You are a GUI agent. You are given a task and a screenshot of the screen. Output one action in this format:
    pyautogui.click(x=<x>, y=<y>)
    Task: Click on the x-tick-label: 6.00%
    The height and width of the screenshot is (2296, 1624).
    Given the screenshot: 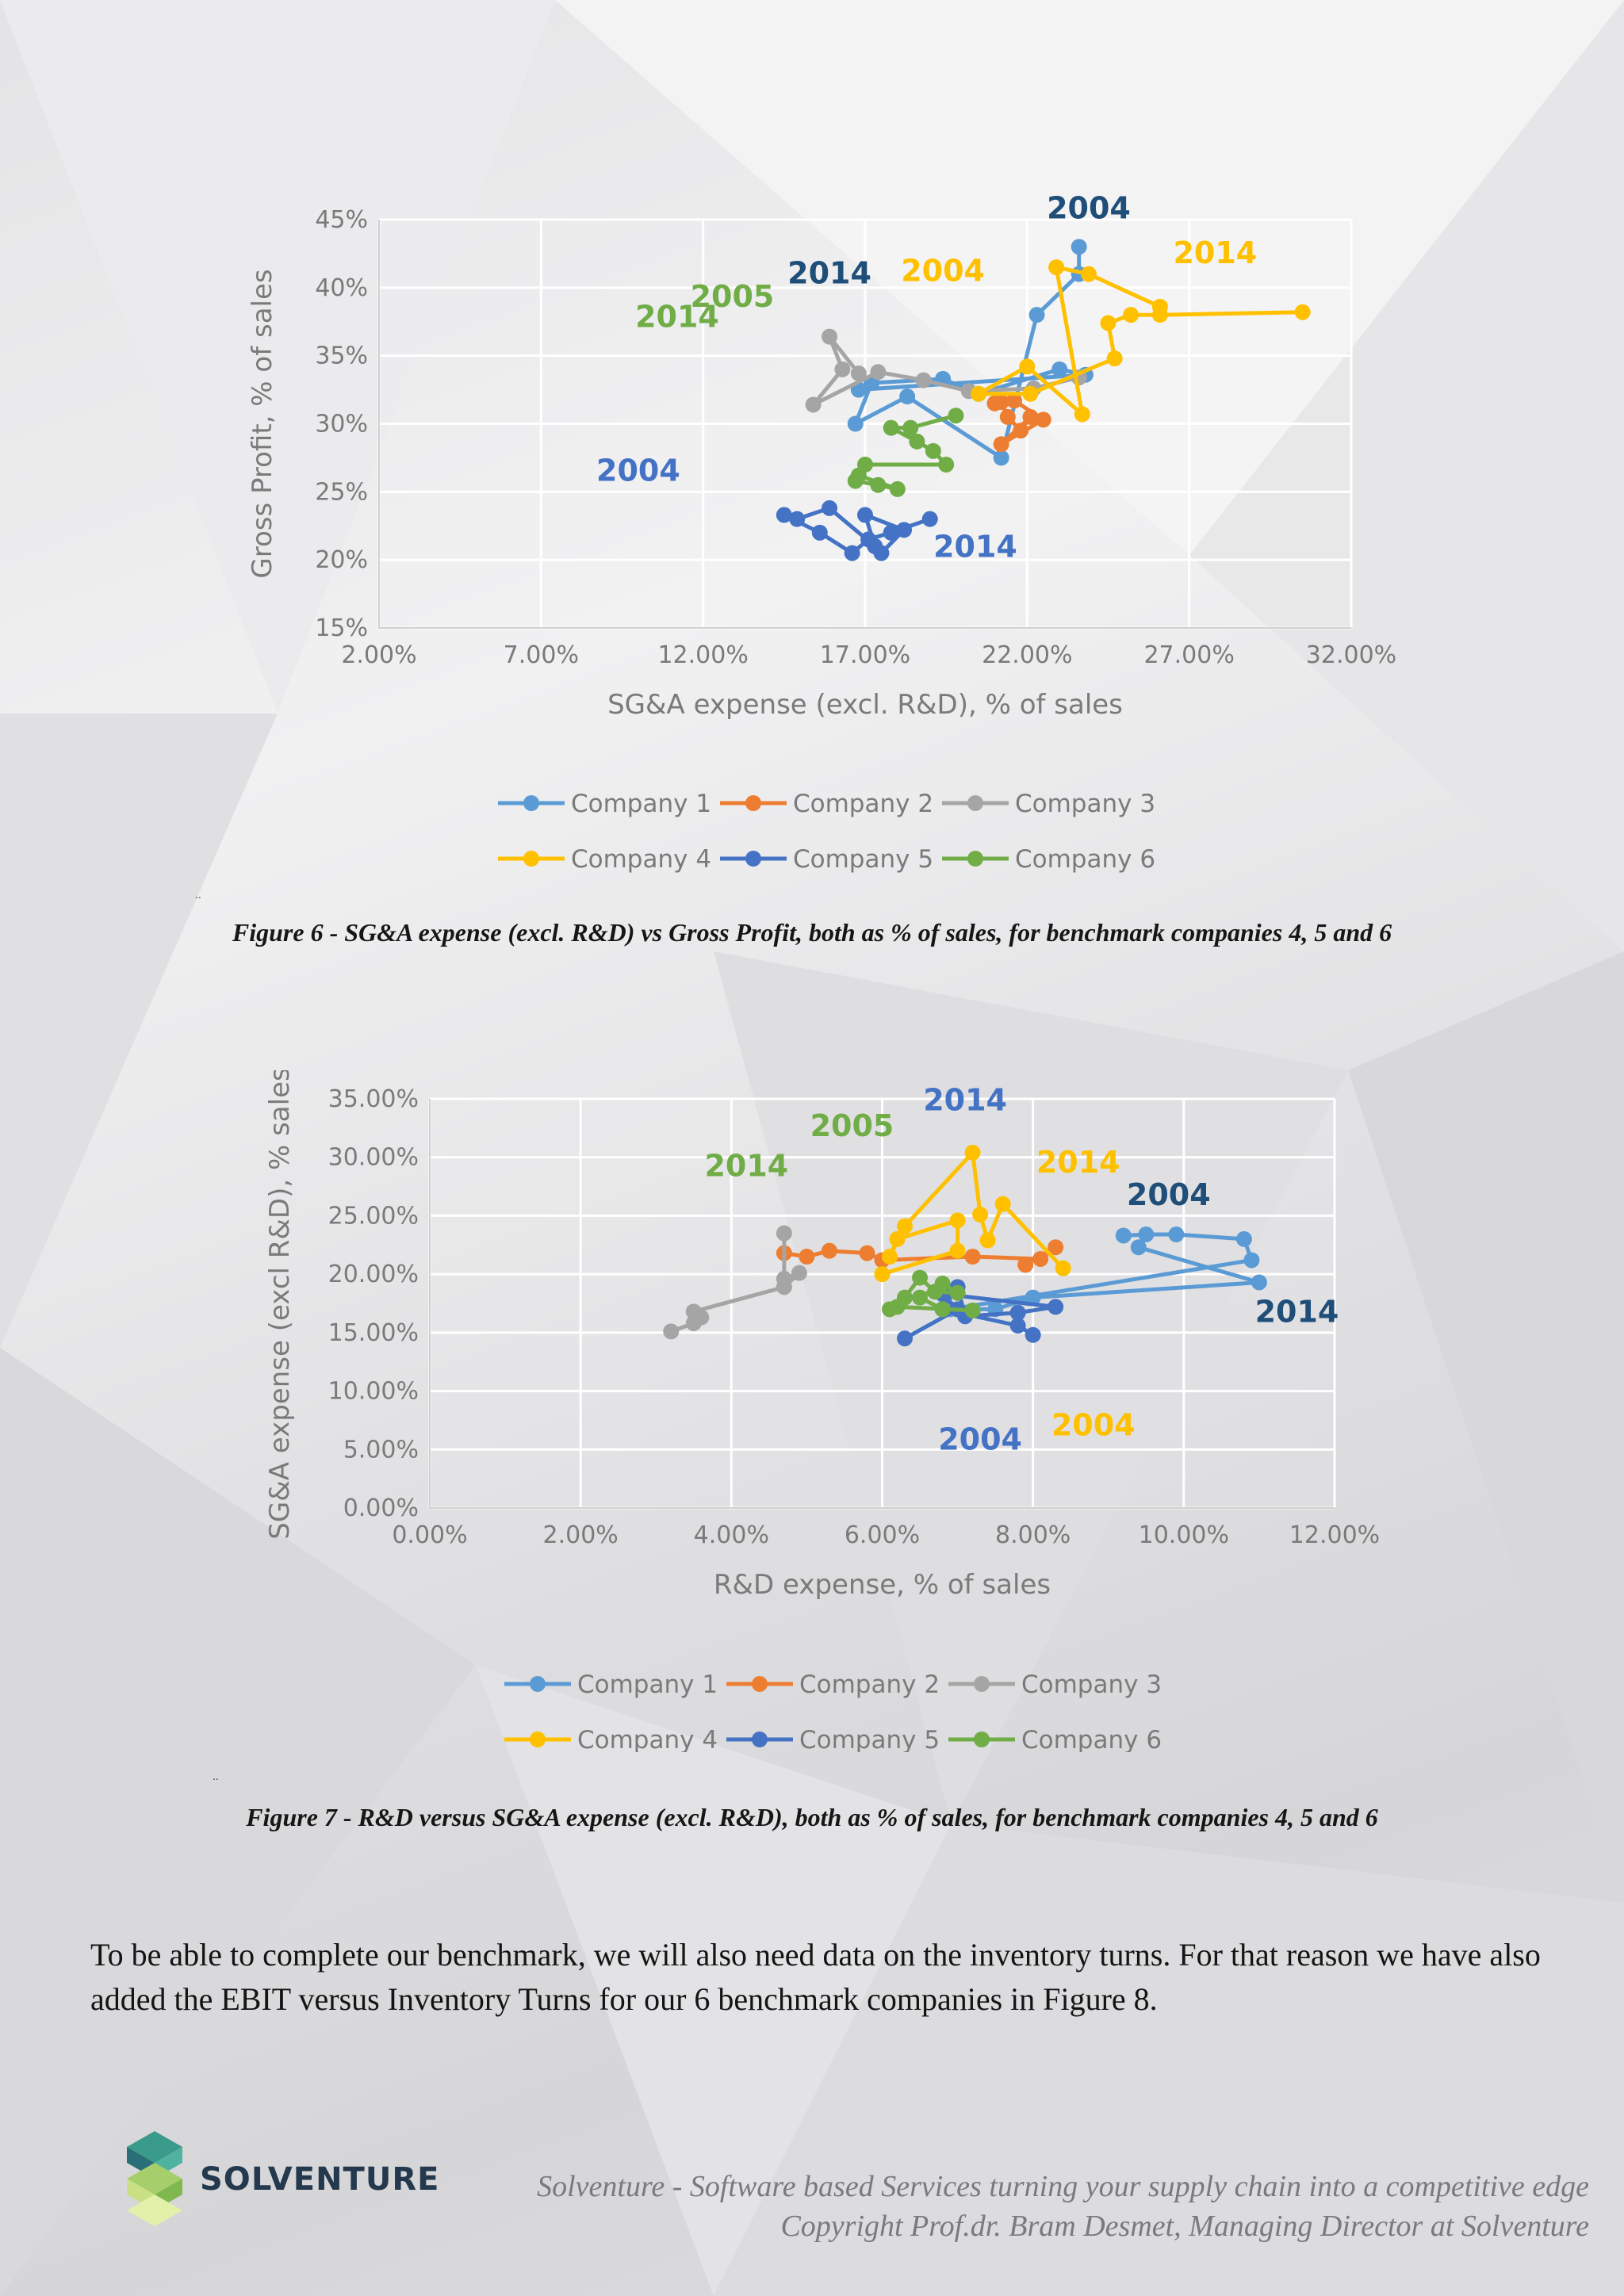 What is the action you would take?
    pyautogui.click(x=883, y=1535)
    